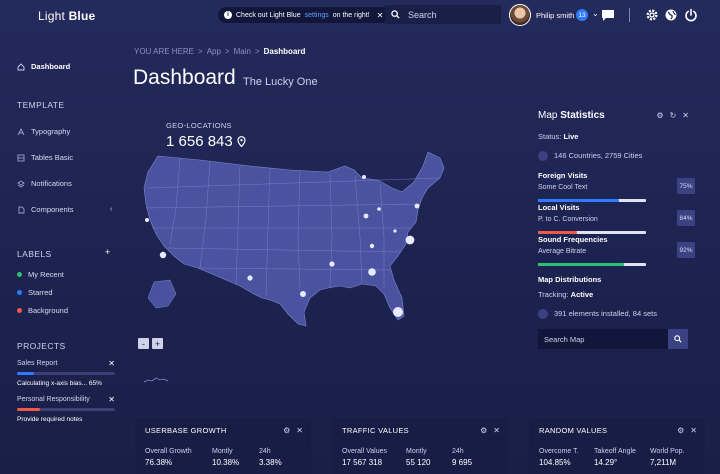 Image resolution: width=720 pixels, height=474 pixels. Describe the element at coordinates (242, 51) in the screenshot. I see `breadcrumb-item-main: Main` at that location.